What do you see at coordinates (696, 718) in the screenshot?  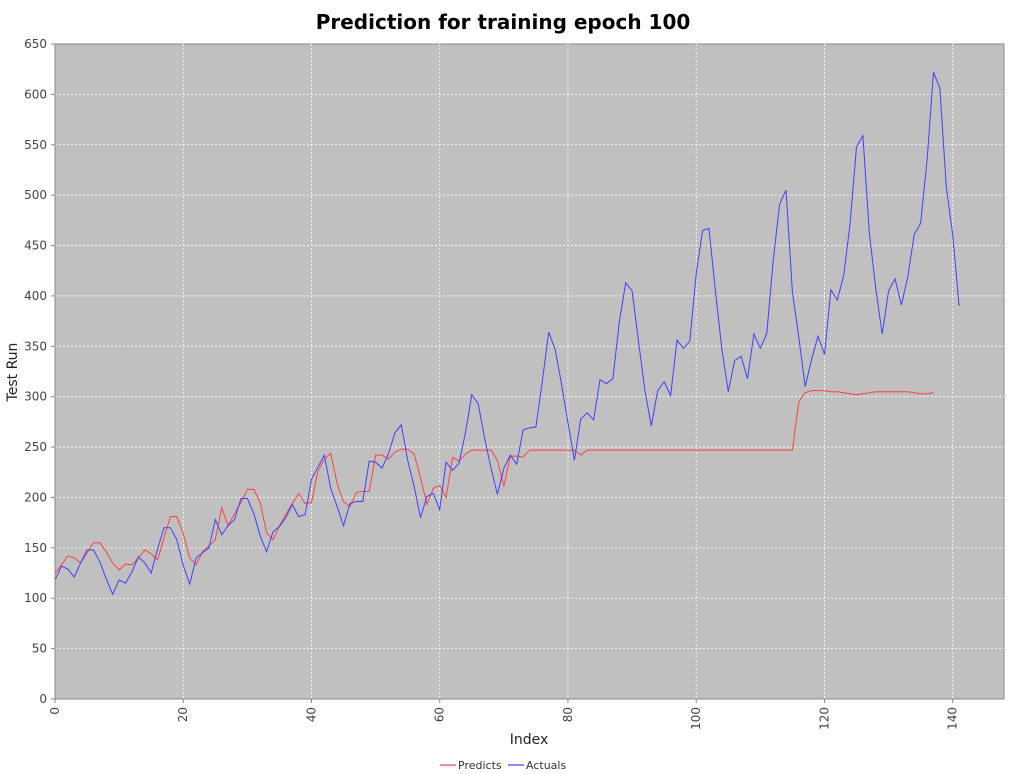 I see `x-tick-label: 100` at bounding box center [696, 718].